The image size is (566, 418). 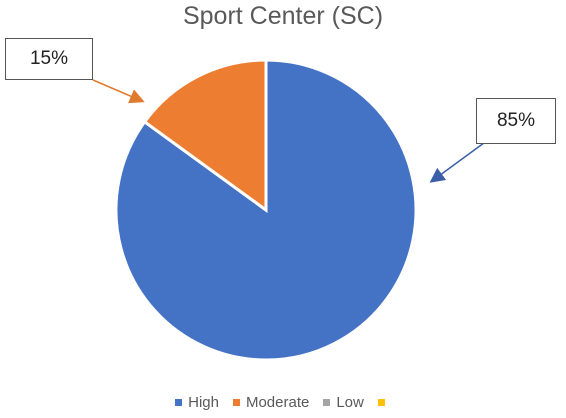 I want to click on legend-label-moderate: Moderate, so click(x=277, y=402).